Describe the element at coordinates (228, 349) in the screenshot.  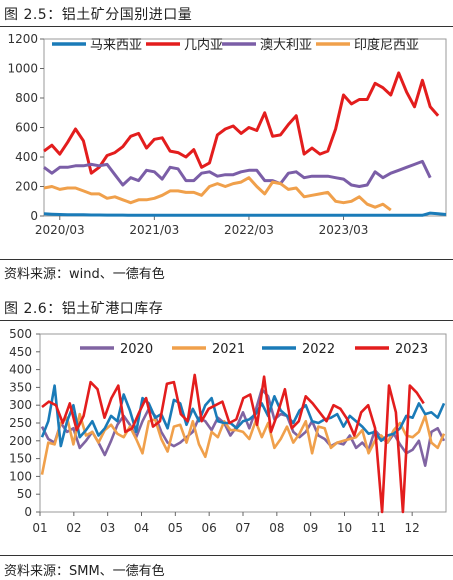
I see `legend-label-2021: 2021` at that location.